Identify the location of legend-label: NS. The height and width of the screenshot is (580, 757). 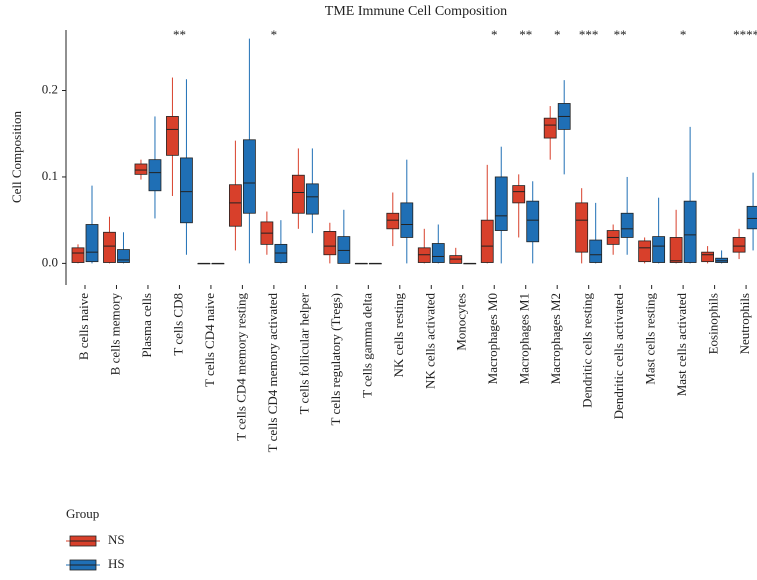
(116, 539).